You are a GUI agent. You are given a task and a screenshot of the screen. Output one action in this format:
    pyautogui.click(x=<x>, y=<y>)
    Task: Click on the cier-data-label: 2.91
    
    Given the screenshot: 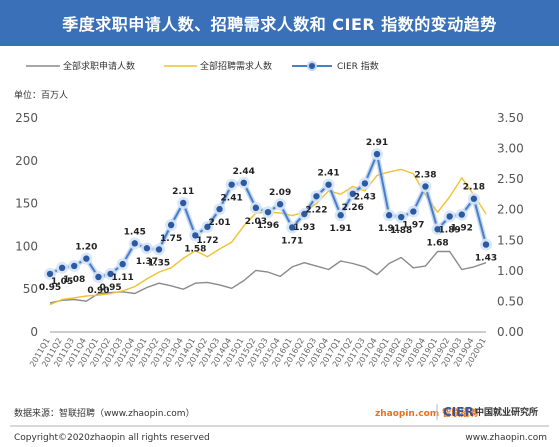 What is the action you would take?
    pyautogui.click(x=377, y=143)
    